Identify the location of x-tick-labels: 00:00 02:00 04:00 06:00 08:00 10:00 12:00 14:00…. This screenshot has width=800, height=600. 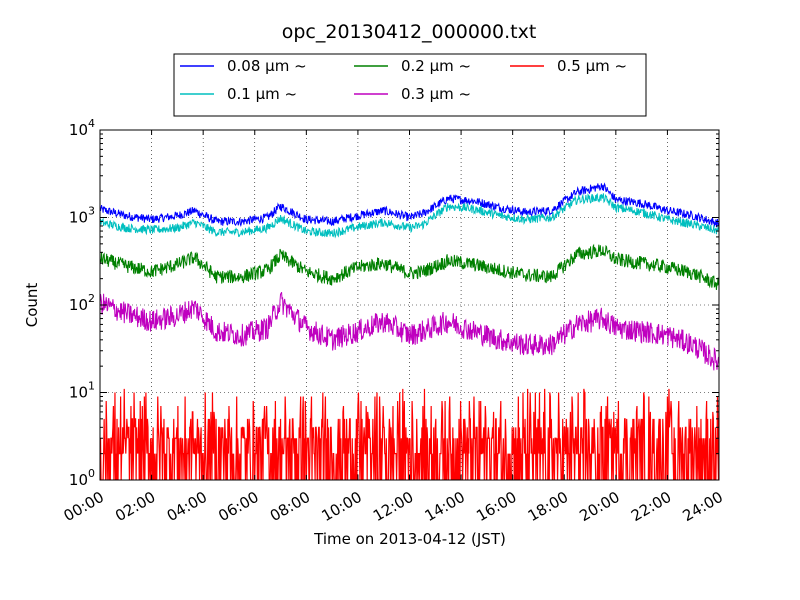
(393, 506).